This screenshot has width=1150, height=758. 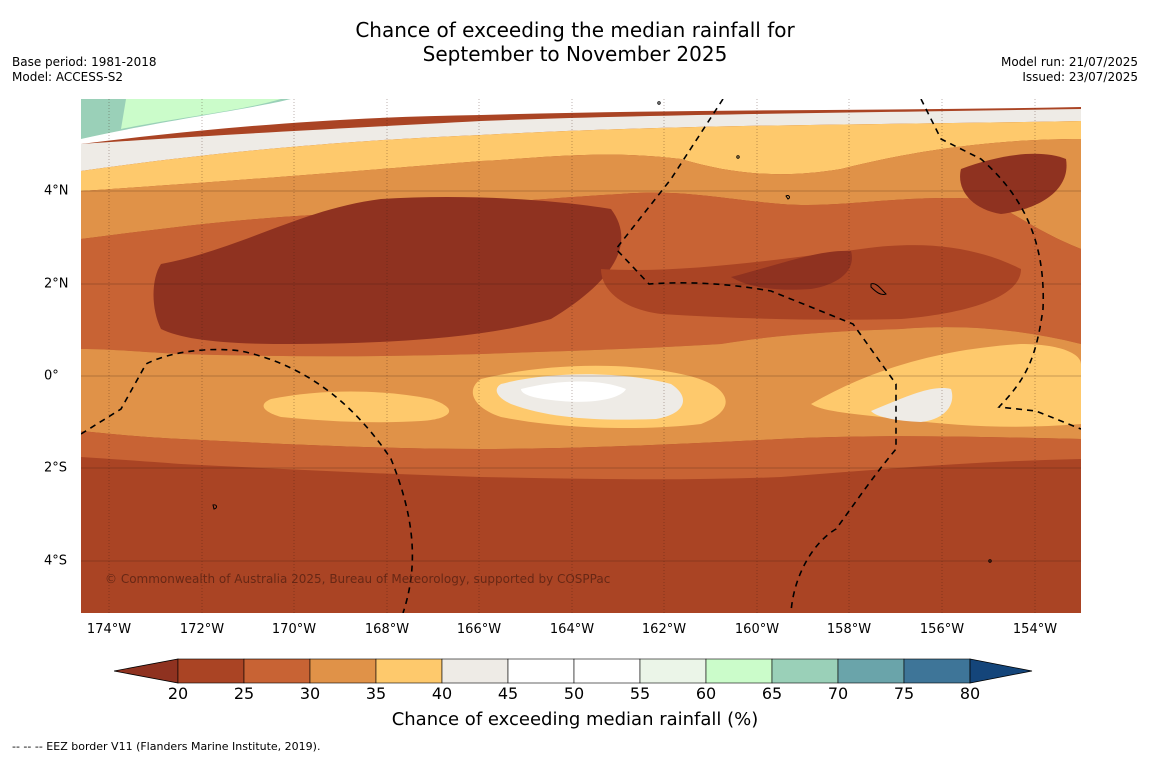 What do you see at coordinates (68, 77) in the screenshot?
I see `model-name-text: Model: ACCESS-S2` at bounding box center [68, 77].